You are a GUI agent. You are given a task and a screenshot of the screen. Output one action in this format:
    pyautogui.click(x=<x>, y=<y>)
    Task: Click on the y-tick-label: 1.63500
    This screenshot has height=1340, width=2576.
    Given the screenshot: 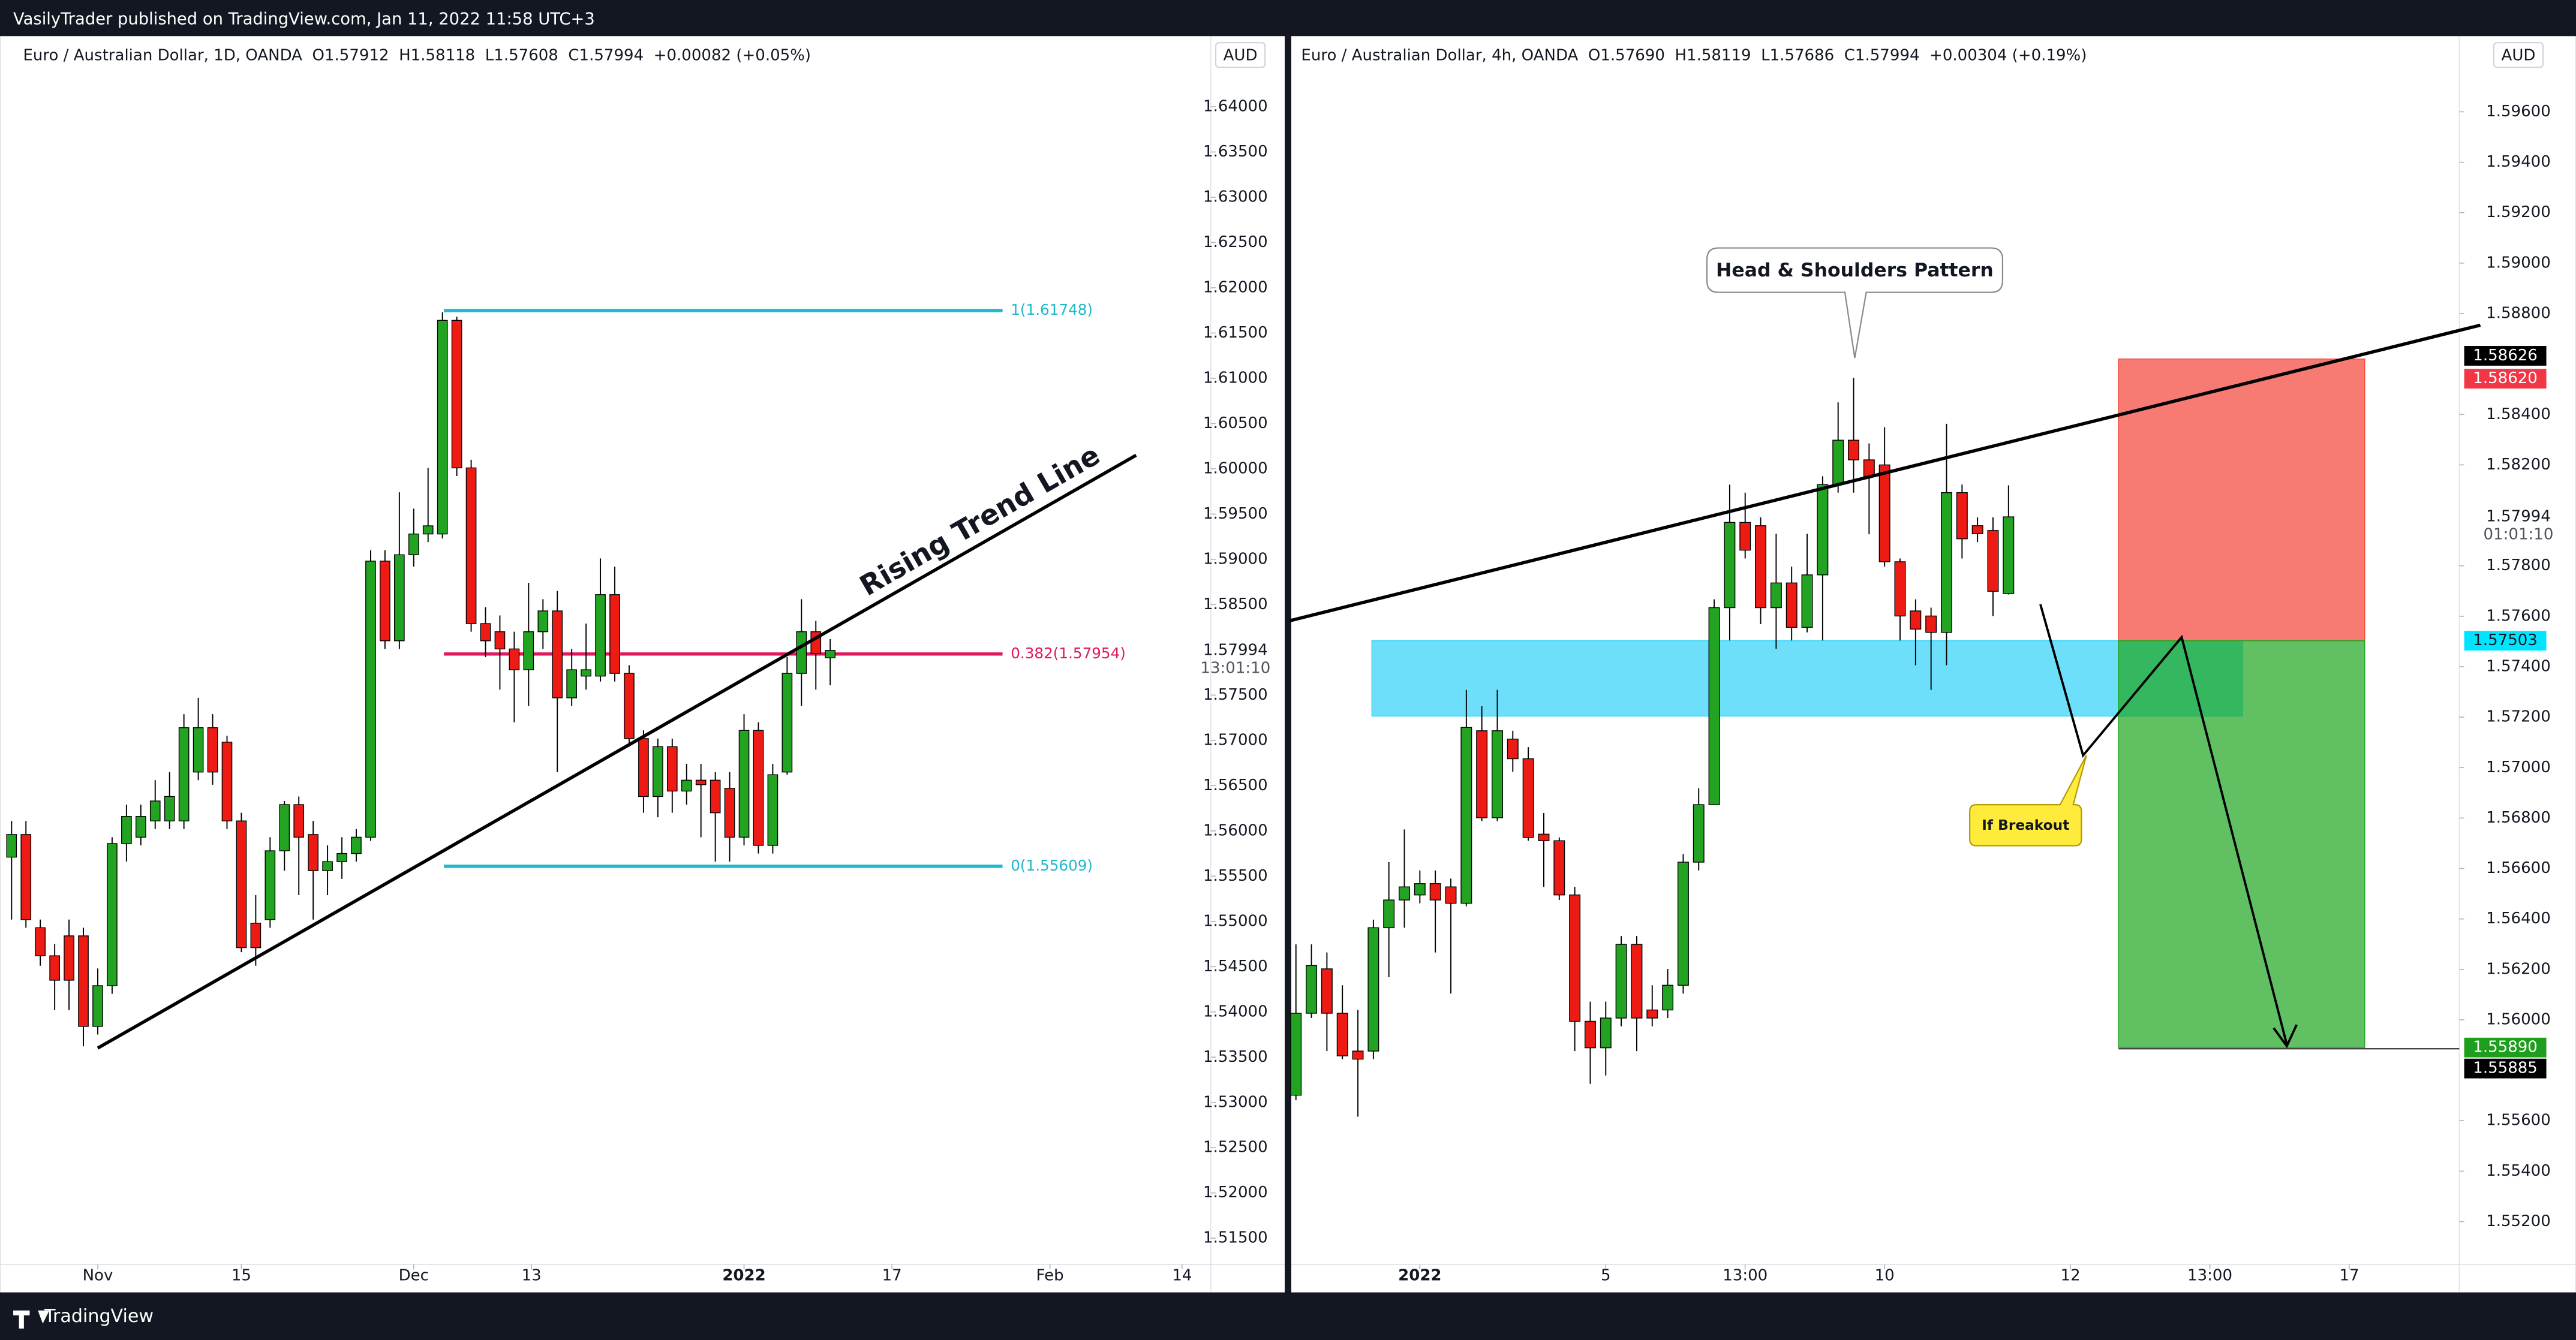 What is the action you would take?
    pyautogui.click(x=1236, y=152)
    